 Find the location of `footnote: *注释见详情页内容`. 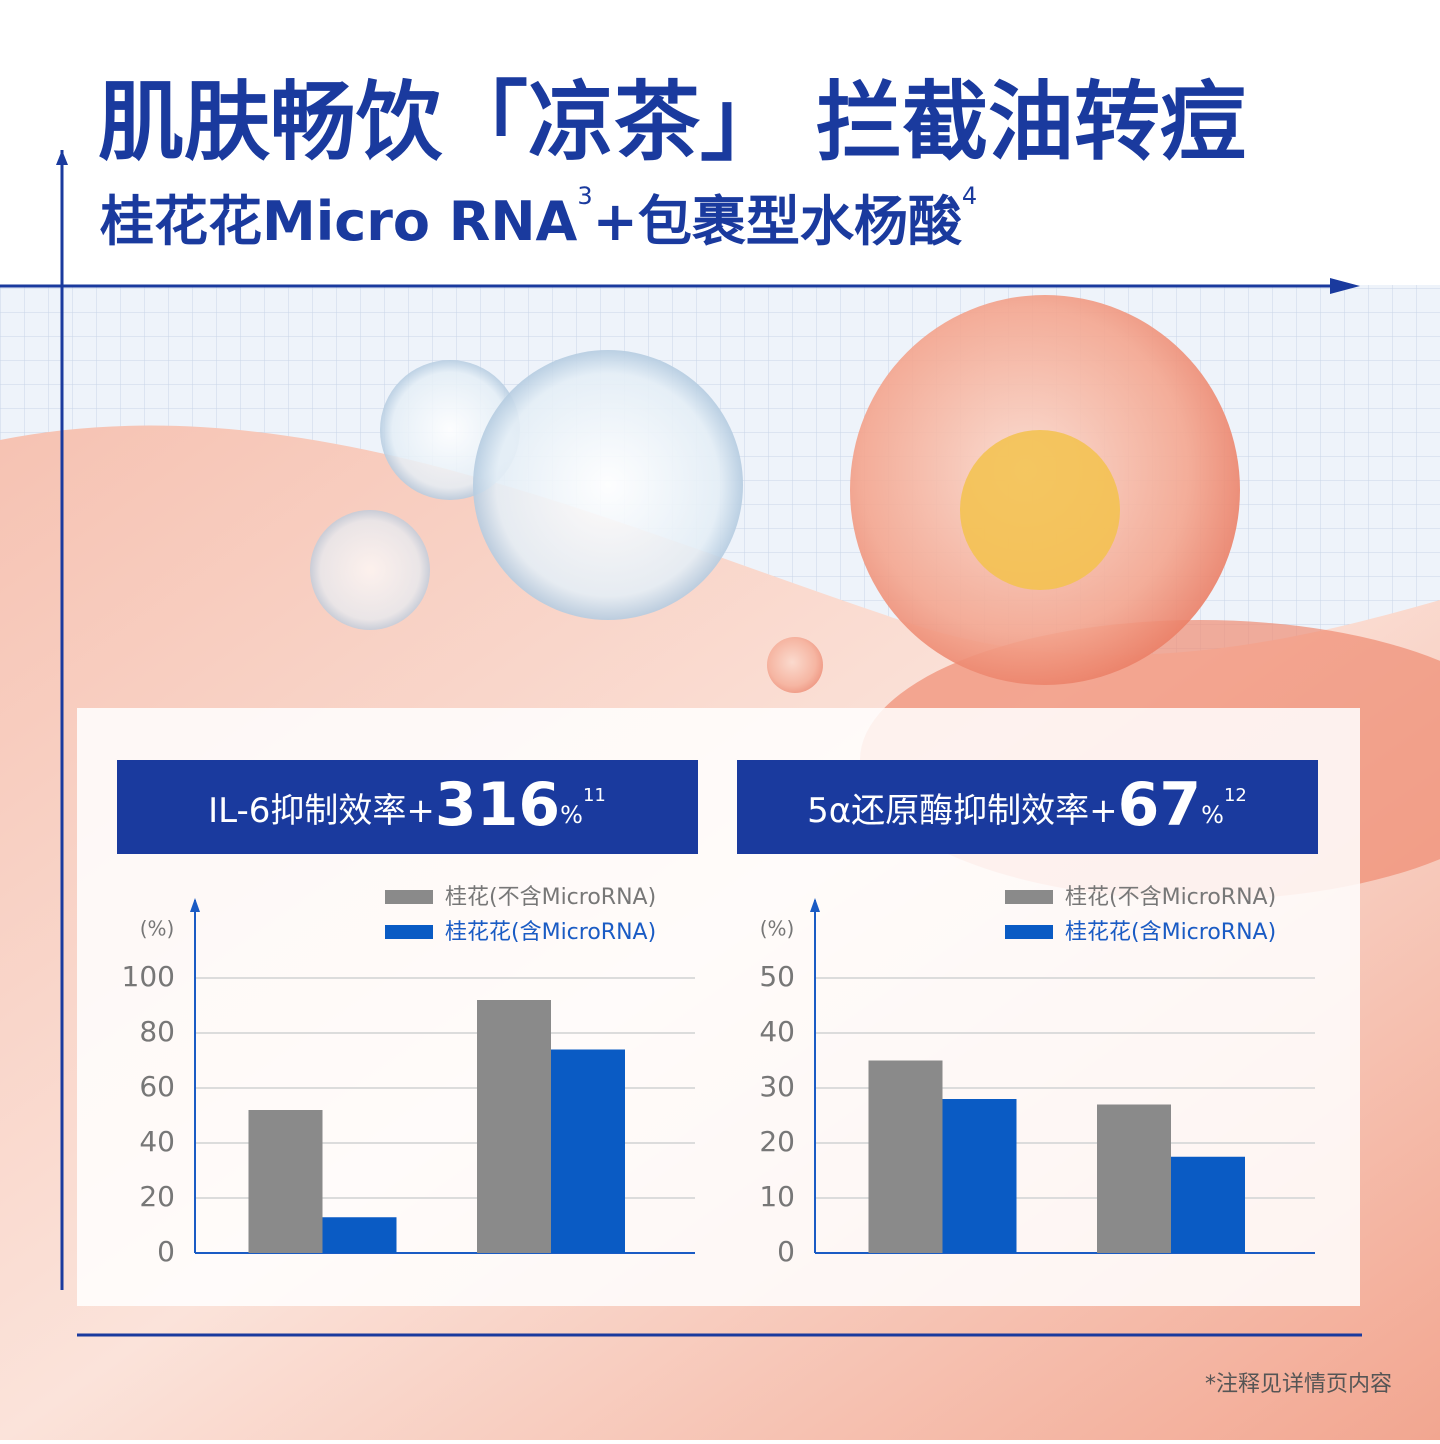

footnote: *注释见详情页内容 is located at coordinates (1298, 1384).